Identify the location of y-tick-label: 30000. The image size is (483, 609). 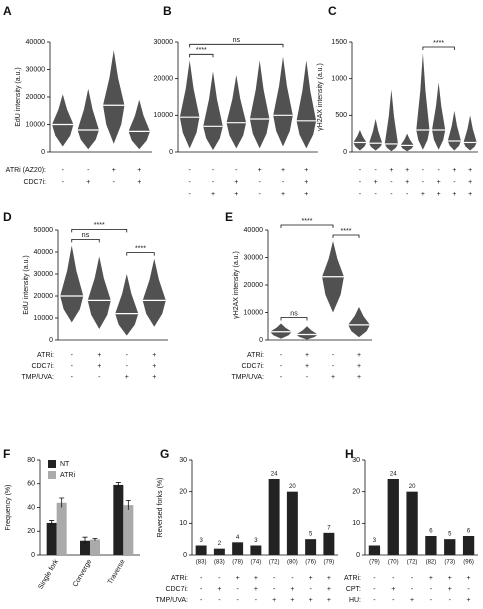
(254, 257).